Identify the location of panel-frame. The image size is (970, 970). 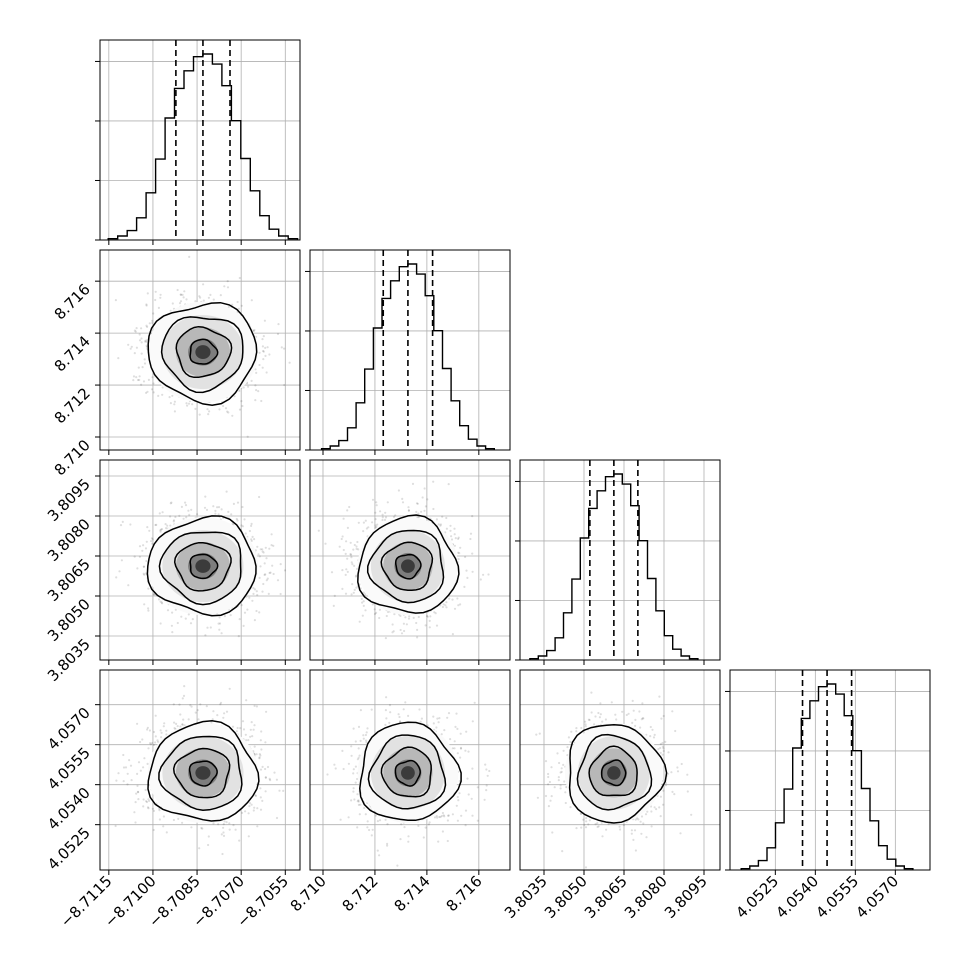
(200, 560).